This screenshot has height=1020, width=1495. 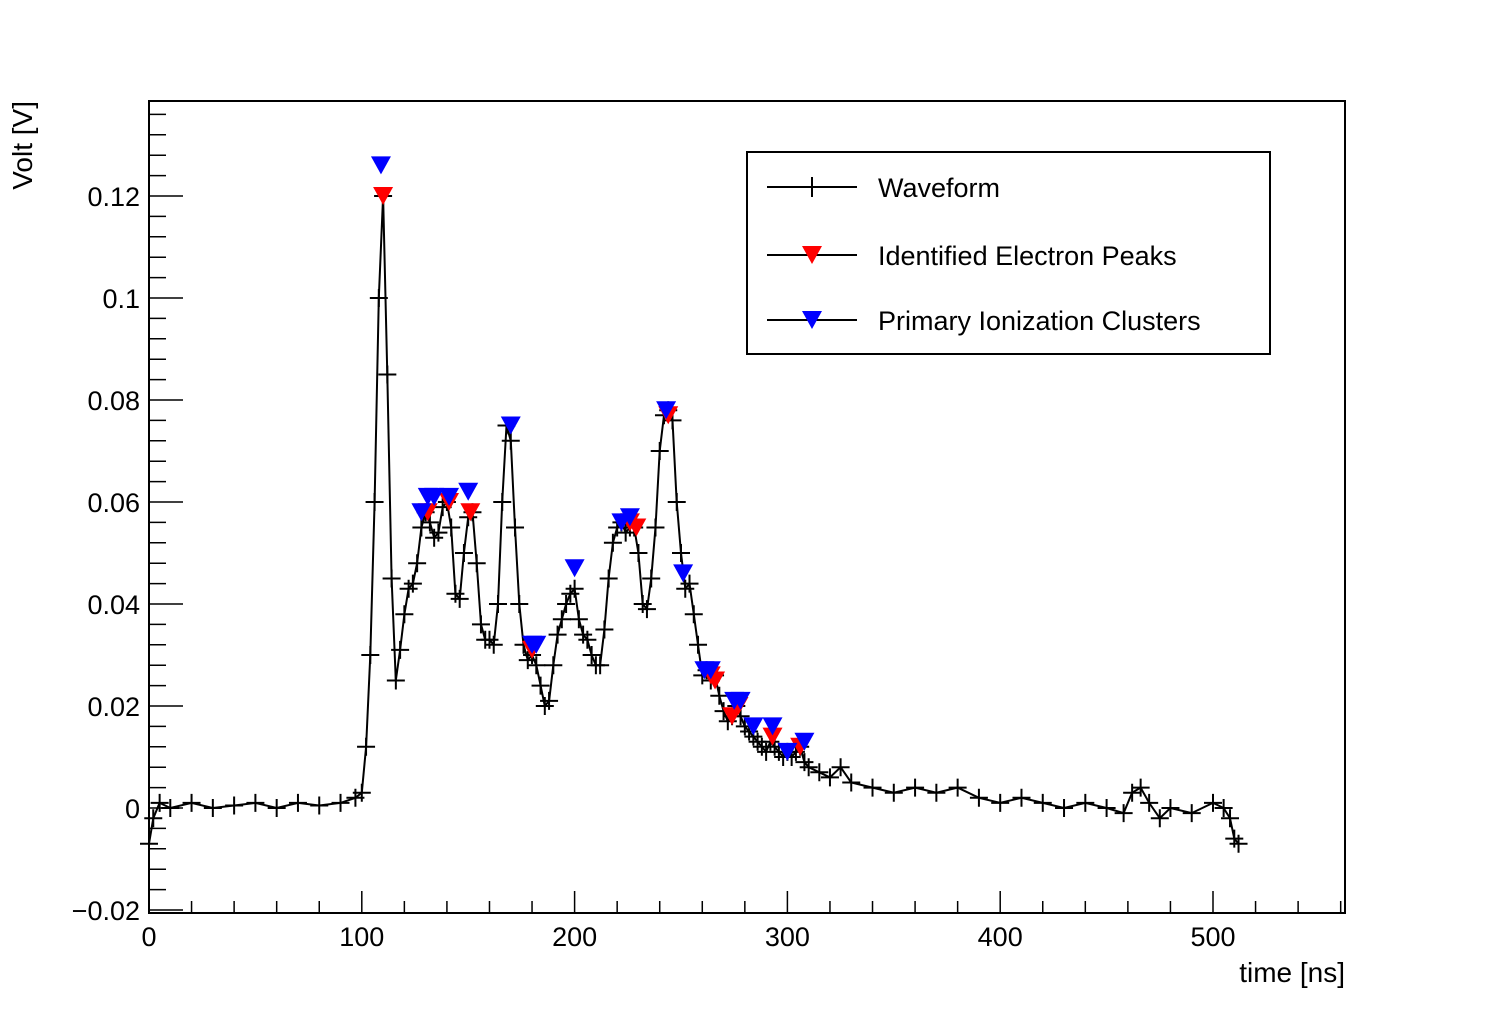 What do you see at coordinates (574, 937) in the screenshot?
I see `x-tick-label: 200` at bounding box center [574, 937].